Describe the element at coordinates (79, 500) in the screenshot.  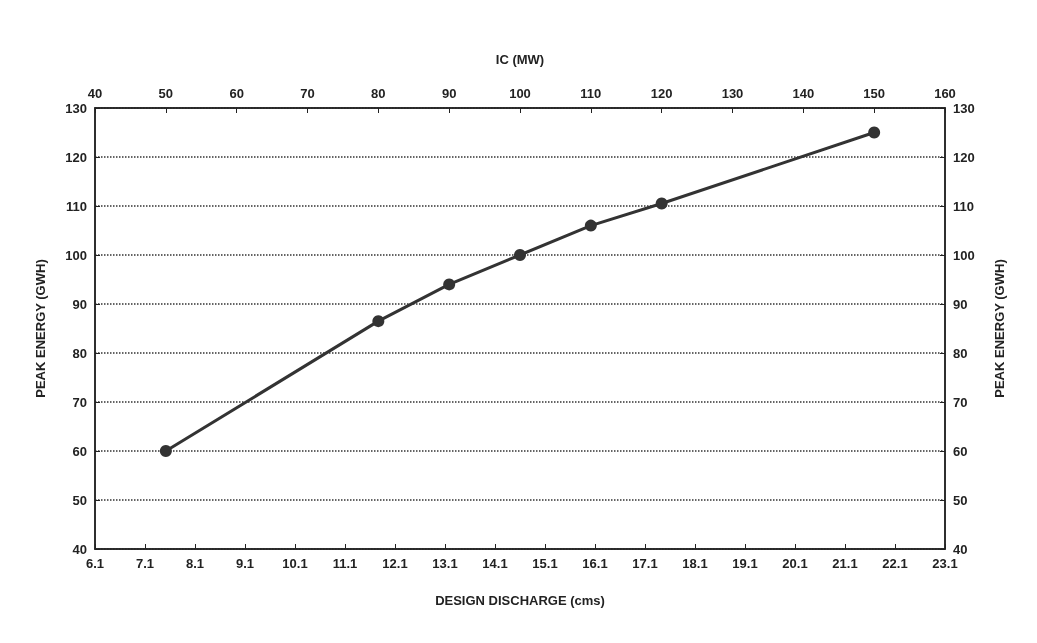
I see `y-tick-label: 50` at that location.